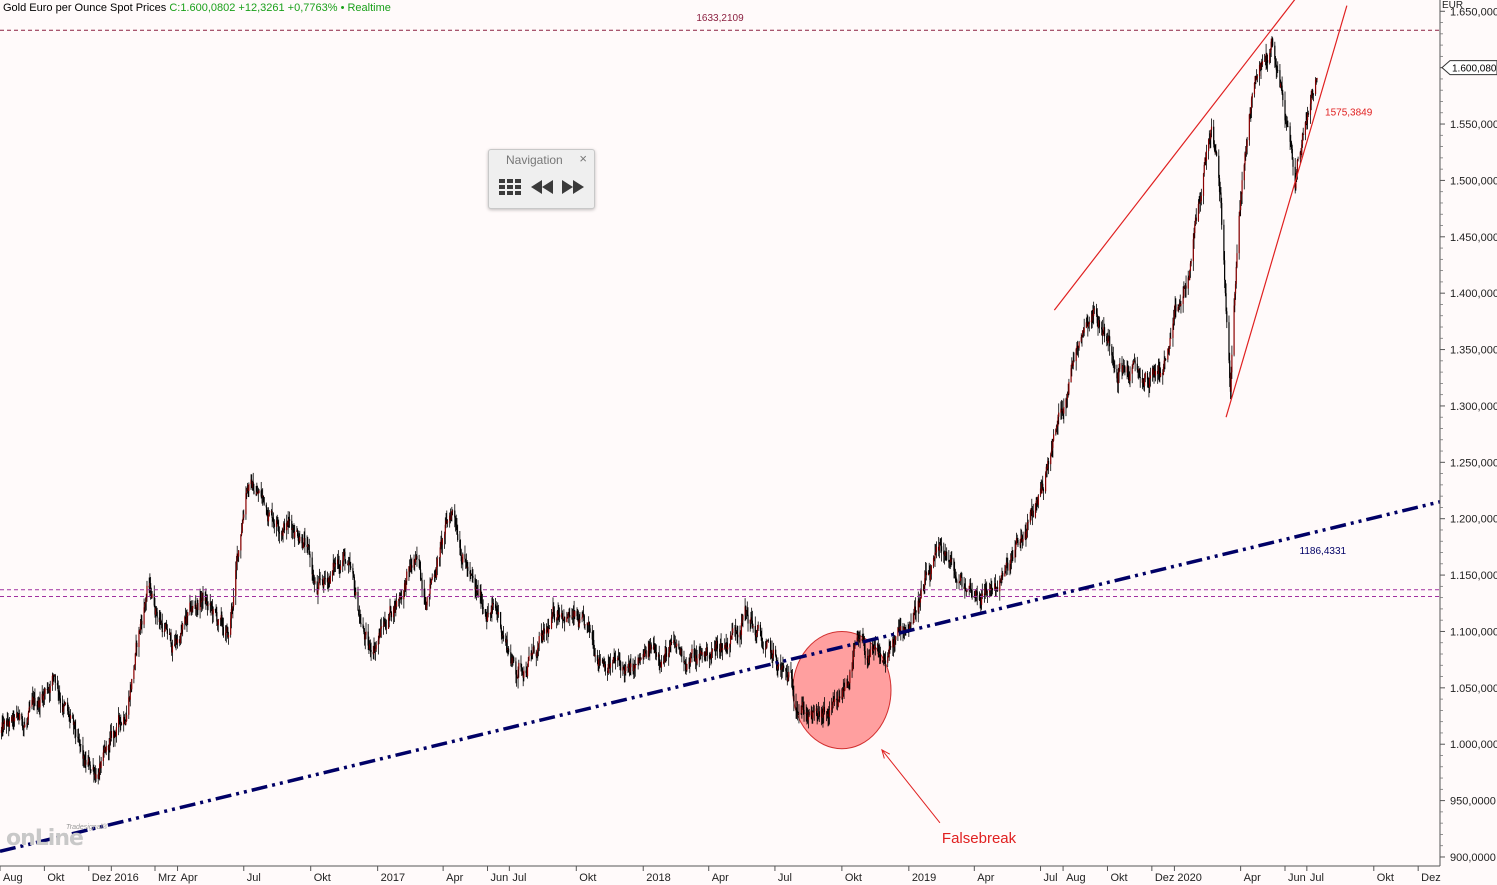 The height and width of the screenshot is (885, 1497). Describe the element at coordinates (542, 187) in the screenshot. I see `rewind-icon` at that location.